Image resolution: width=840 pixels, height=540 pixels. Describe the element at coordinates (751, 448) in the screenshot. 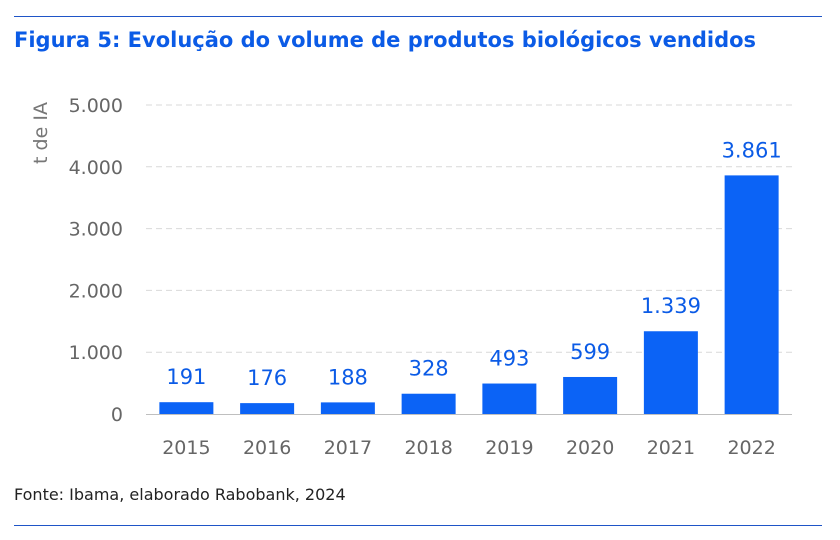

I see `x-tick-label: 2022` at that location.